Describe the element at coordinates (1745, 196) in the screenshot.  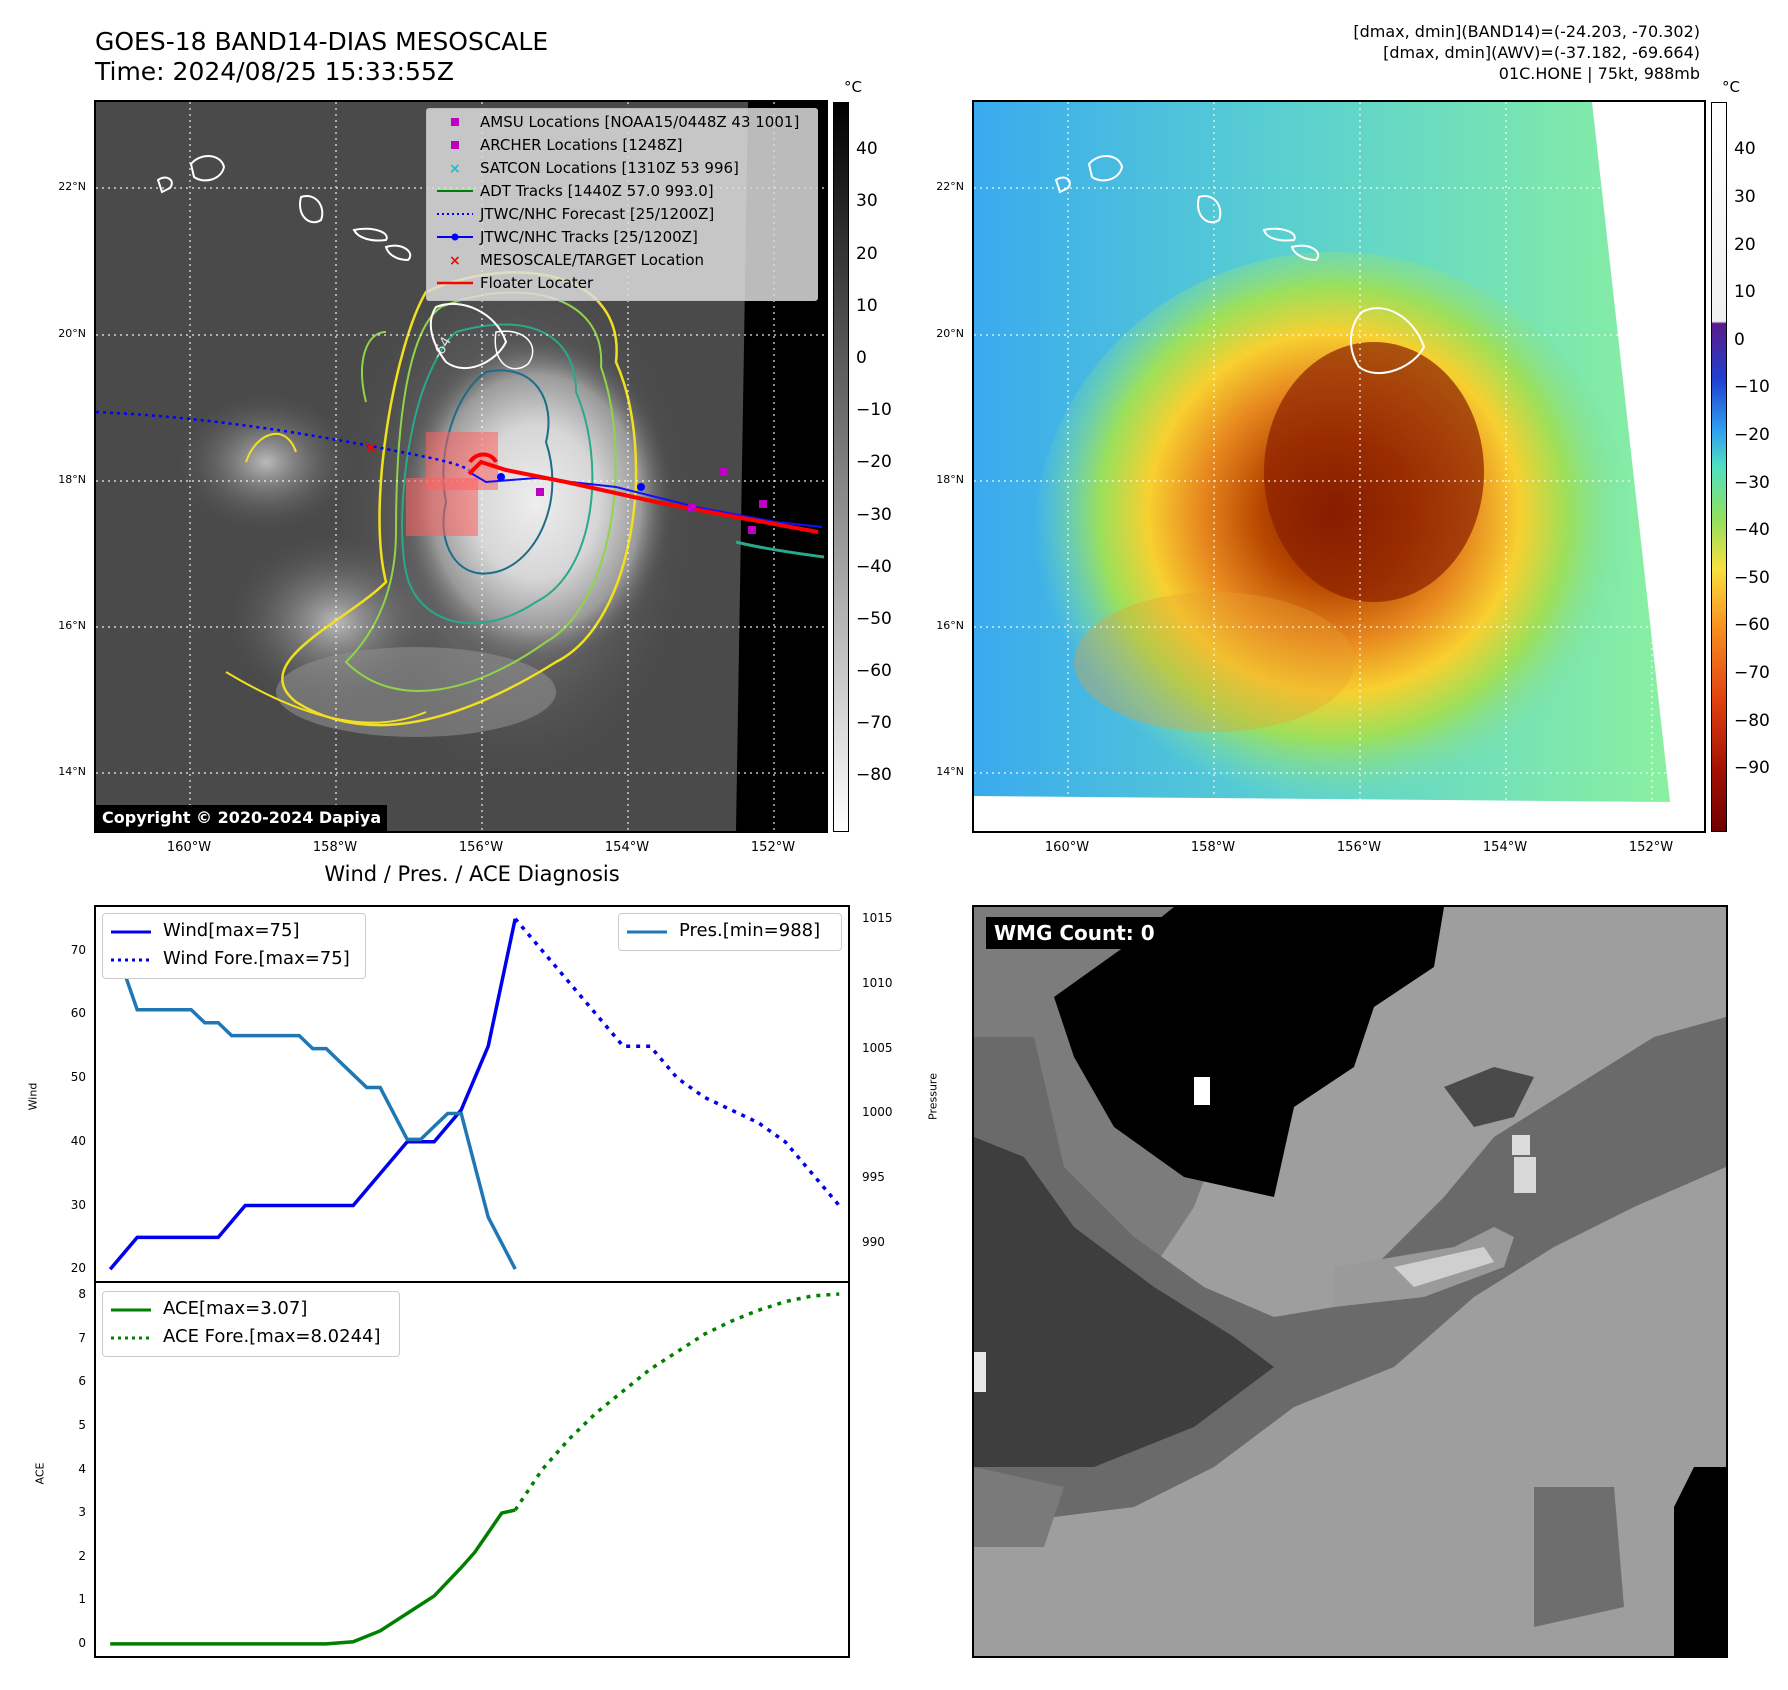
I see `colorbar-tick-label: 30` at that location.